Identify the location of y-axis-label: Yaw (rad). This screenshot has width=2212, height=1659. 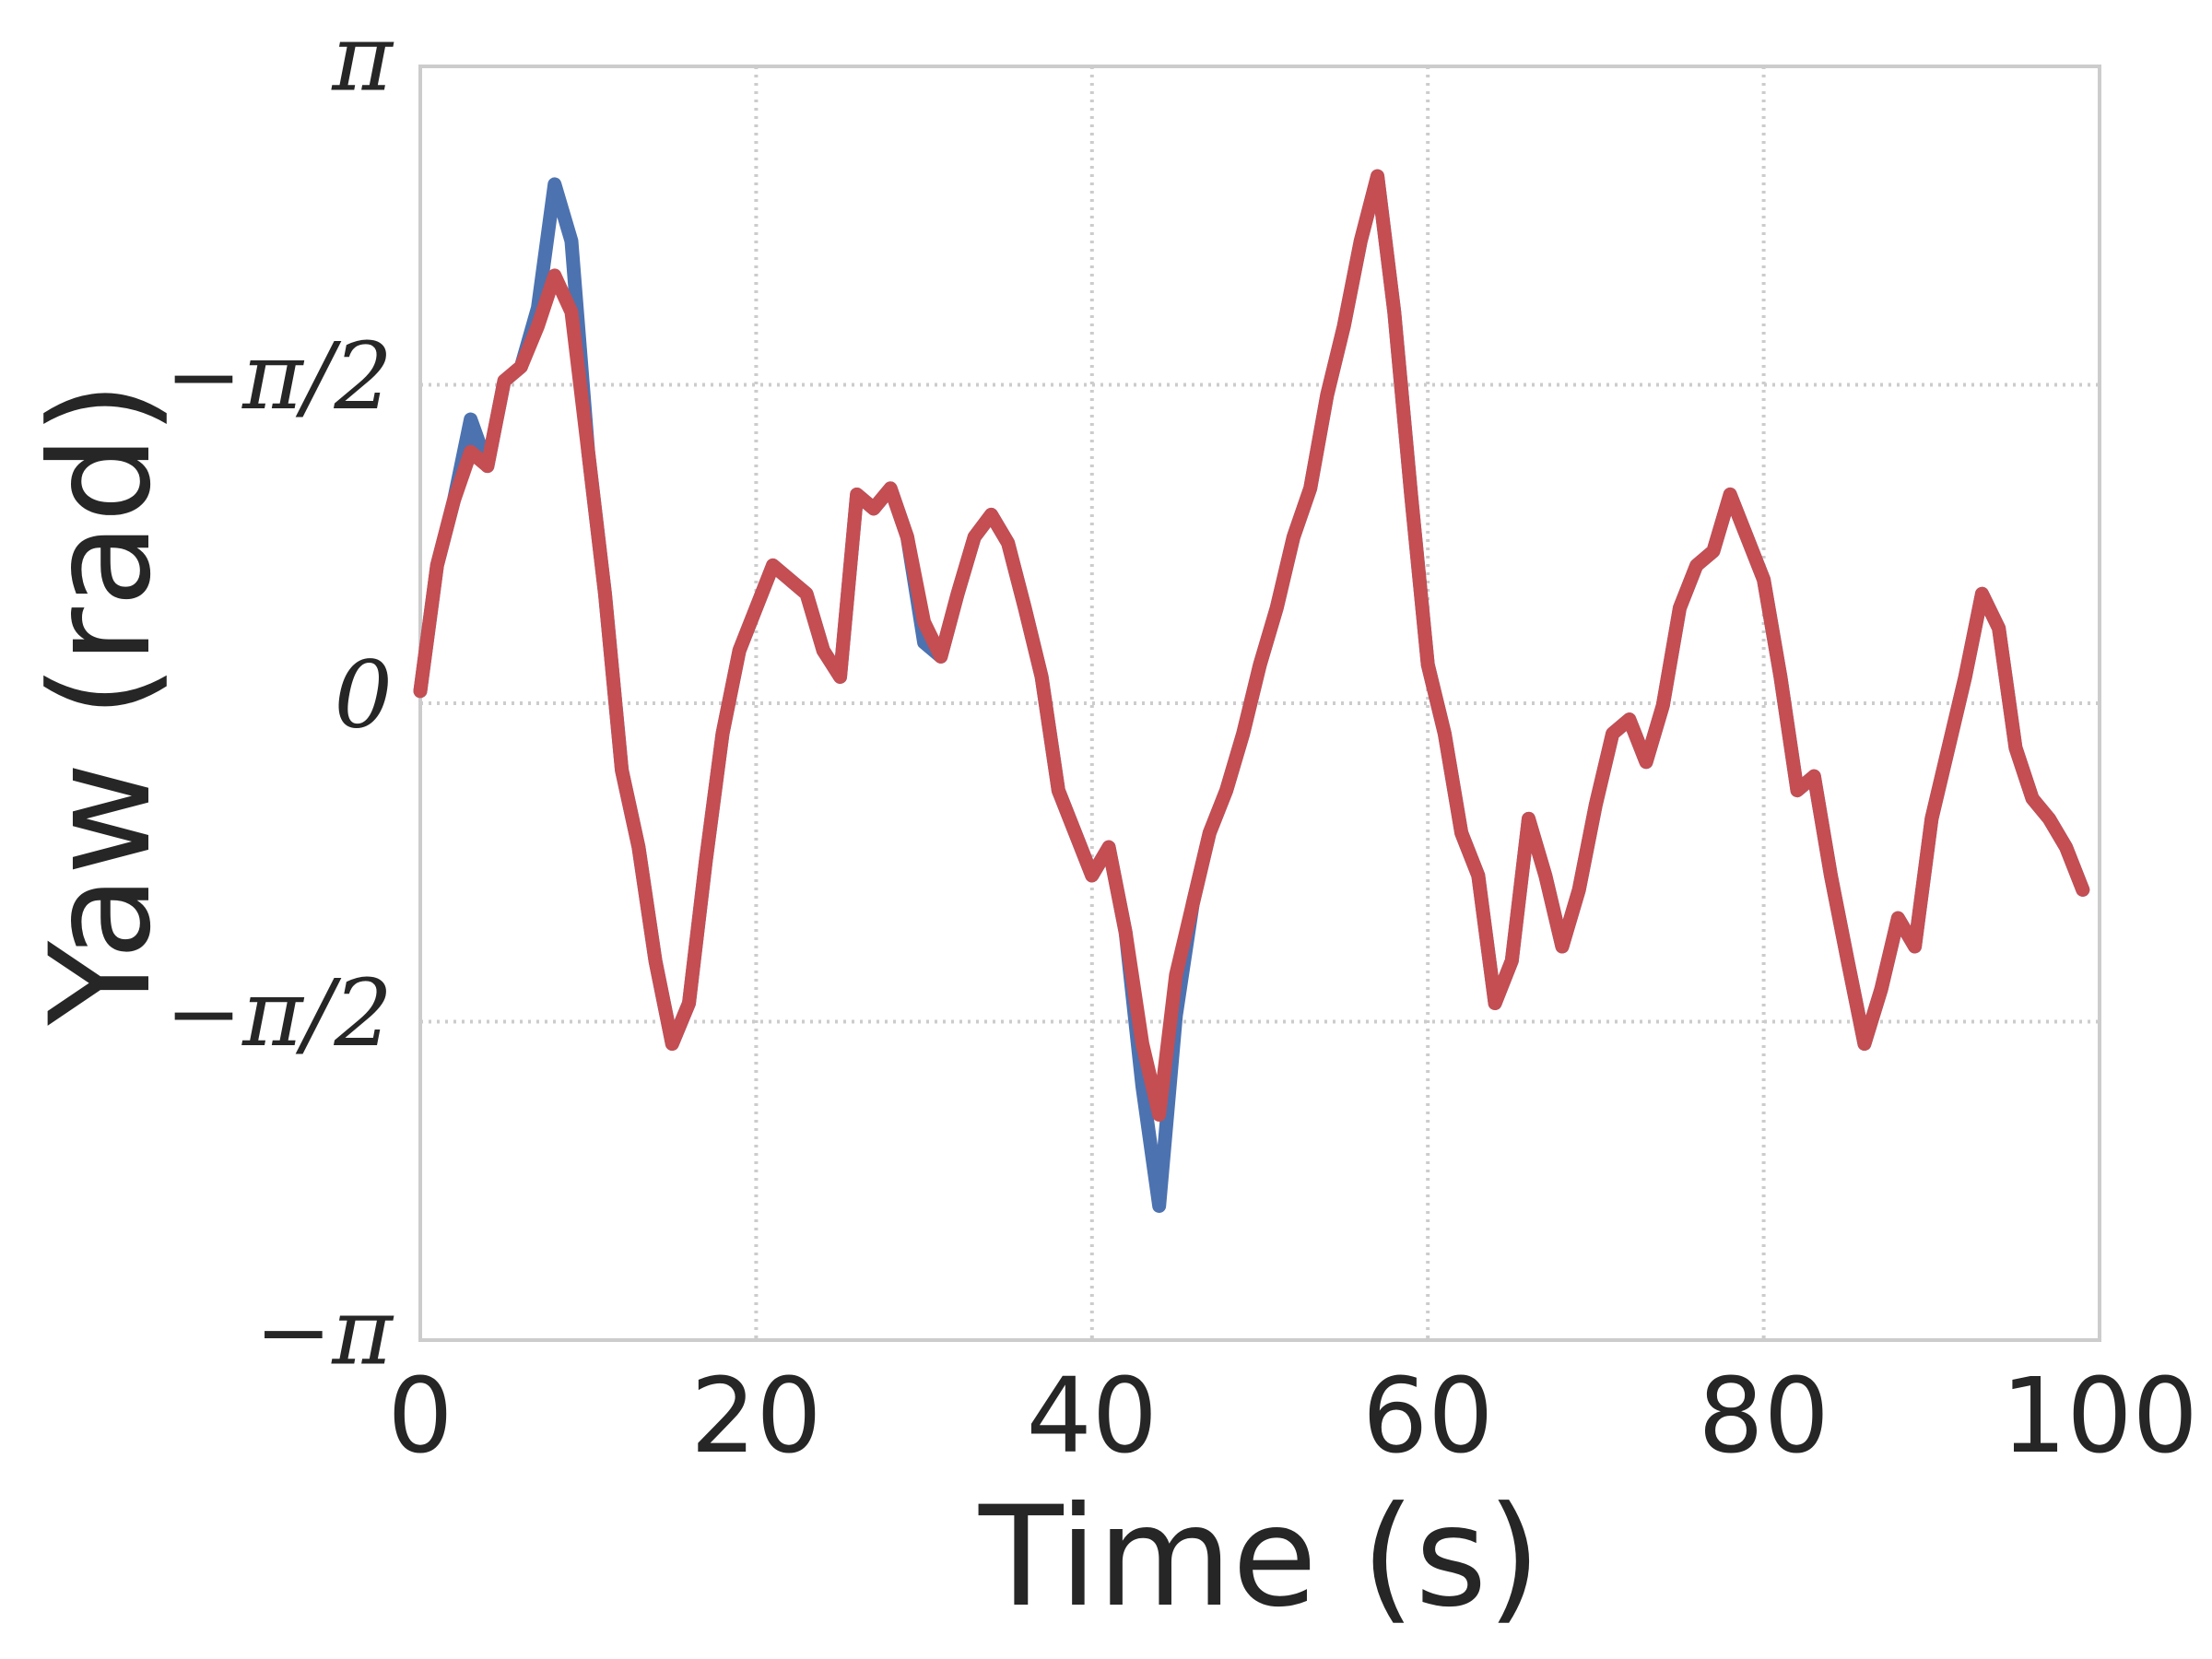
(101, 703).